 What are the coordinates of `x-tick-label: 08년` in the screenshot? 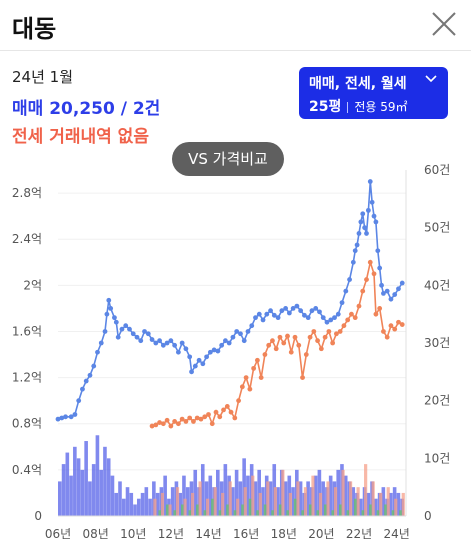 It's located at (95, 534).